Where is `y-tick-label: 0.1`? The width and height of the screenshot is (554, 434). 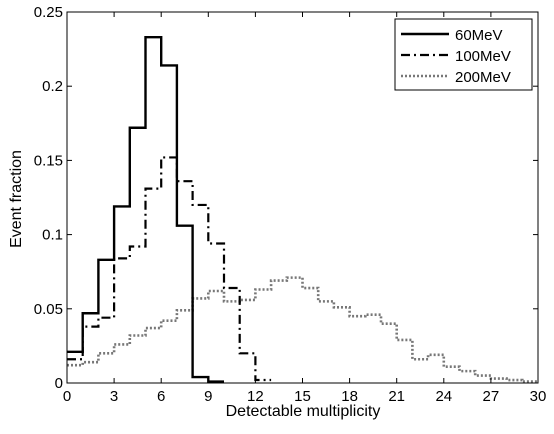
y-tick-label: 0.1 is located at coordinates (52, 235).